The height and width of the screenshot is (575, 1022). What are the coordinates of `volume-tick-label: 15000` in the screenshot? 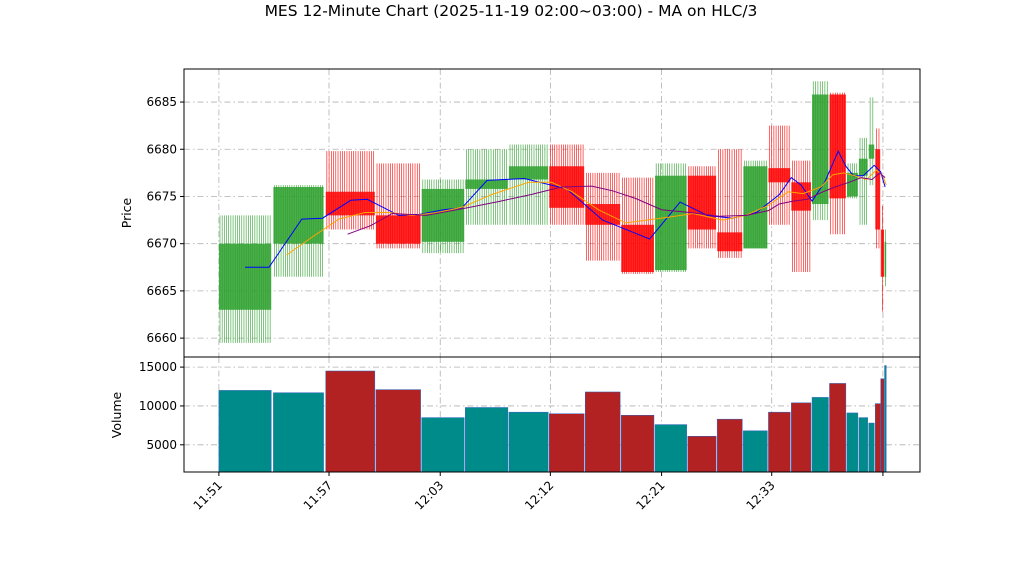 It's located at (158, 367).